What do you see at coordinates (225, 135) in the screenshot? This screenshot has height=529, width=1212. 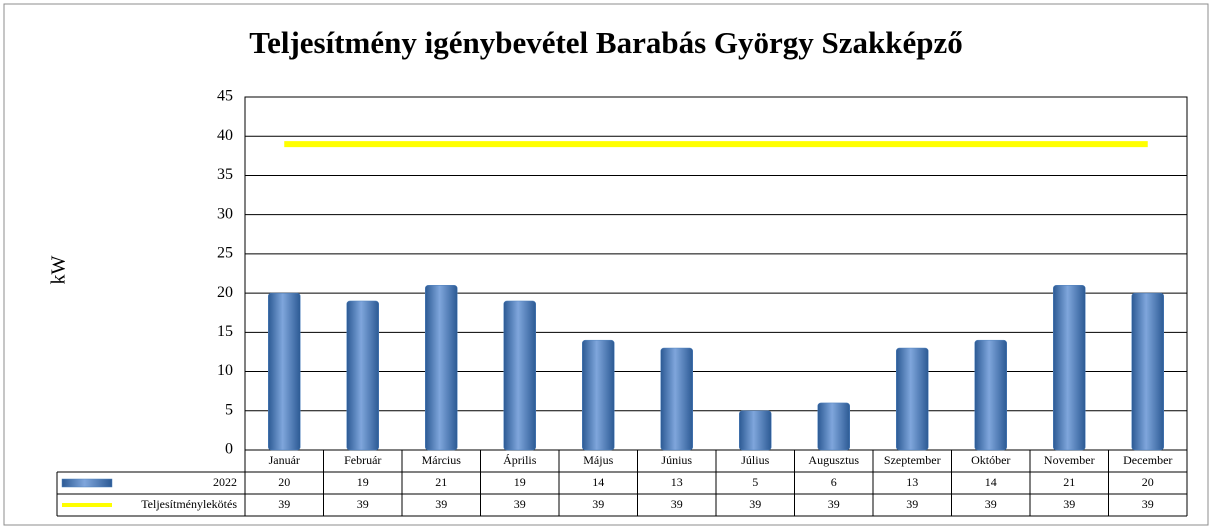 I see `y-tick-label: 40` at bounding box center [225, 135].